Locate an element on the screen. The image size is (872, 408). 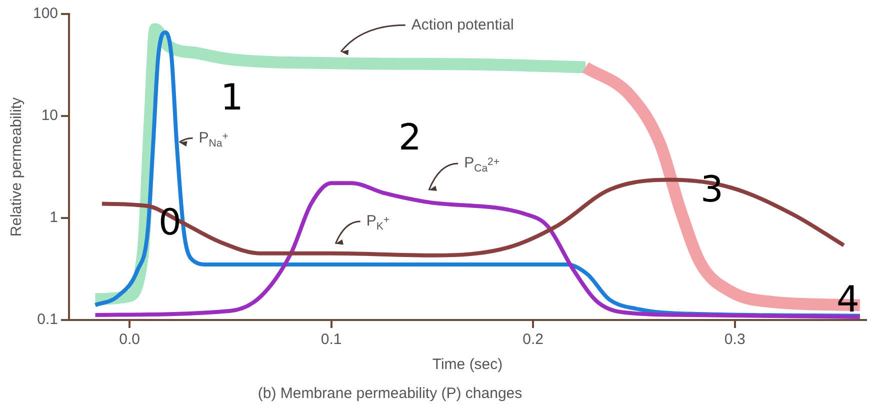
text: Action potential is located at coordinates (462, 25).